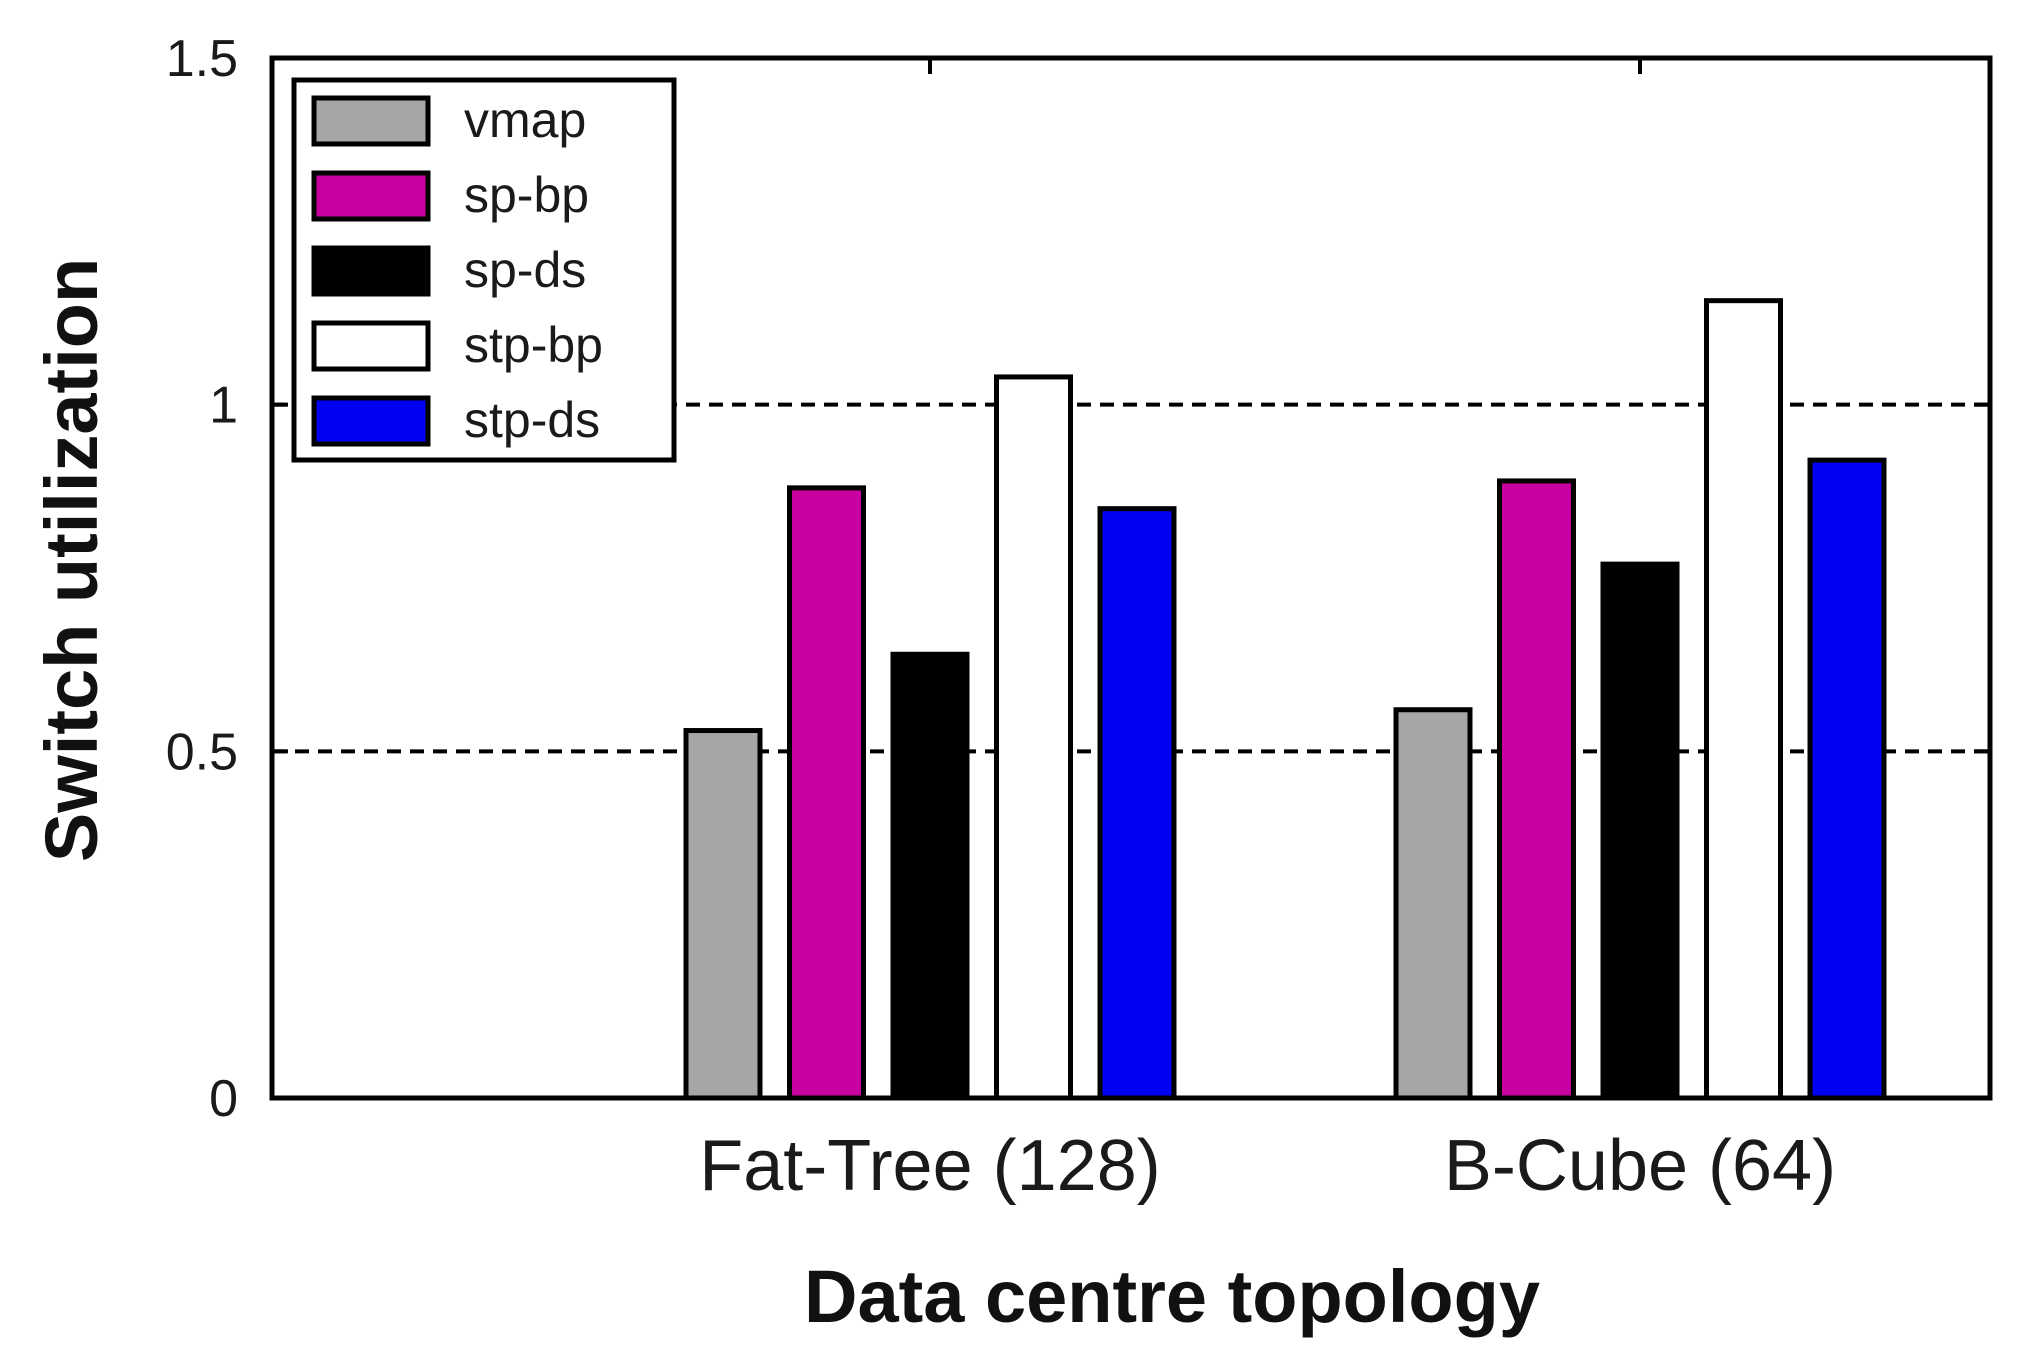 The width and height of the screenshot is (2021, 1358). Describe the element at coordinates (525, 270) in the screenshot. I see `legend-label: sp-ds` at that location.